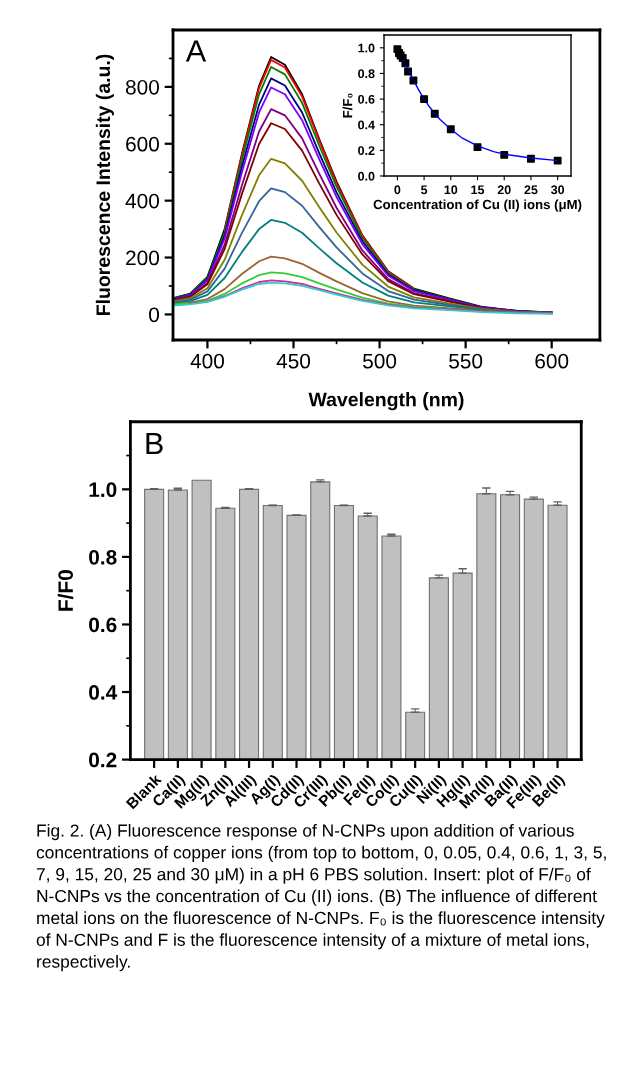 This screenshot has height=1087, width=621. Describe the element at coordinates (531, 190) in the screenshot. I see `x-tick-label: 25` at that location.